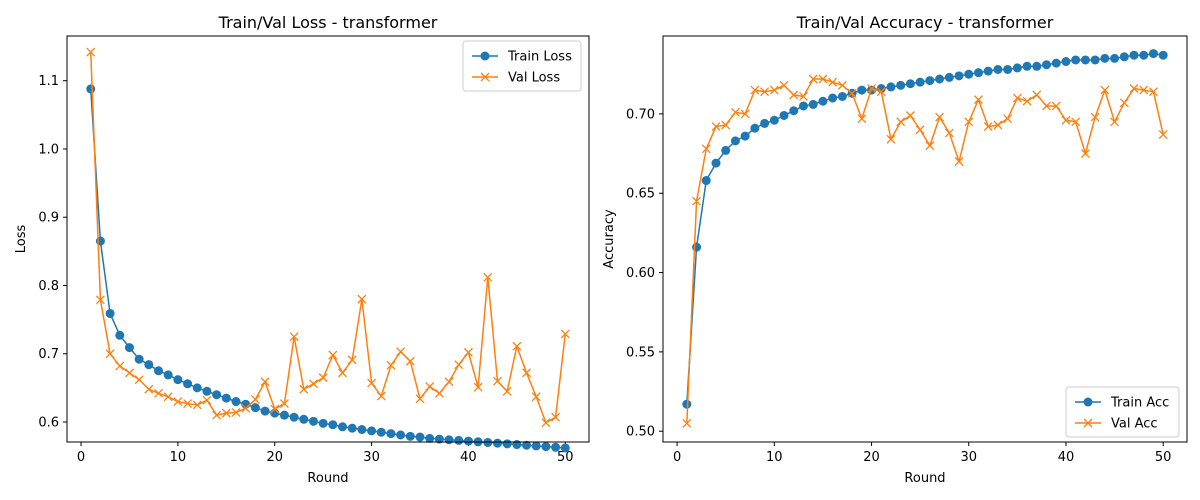 The height and width of the screenshot is (500, 1200). I want to click on y-tick-label: 1.1, so click(48, 81).